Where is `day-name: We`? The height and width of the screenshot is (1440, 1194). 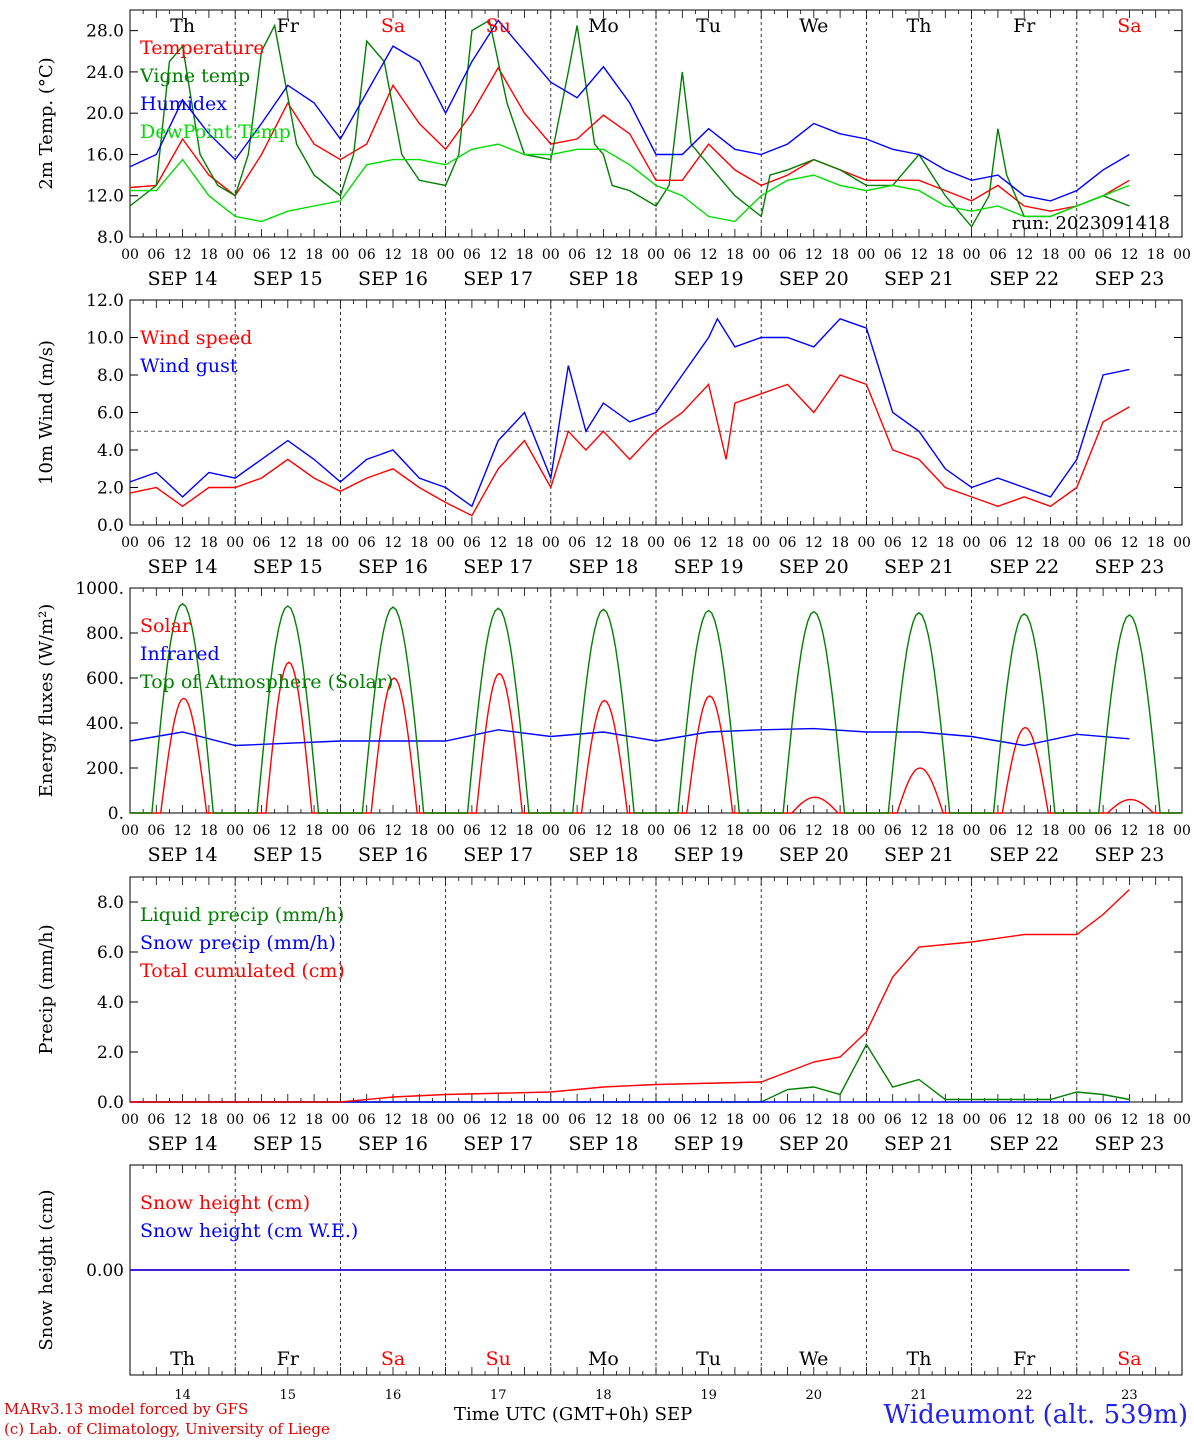 day-name: We is located at coordinates (813, 1359).